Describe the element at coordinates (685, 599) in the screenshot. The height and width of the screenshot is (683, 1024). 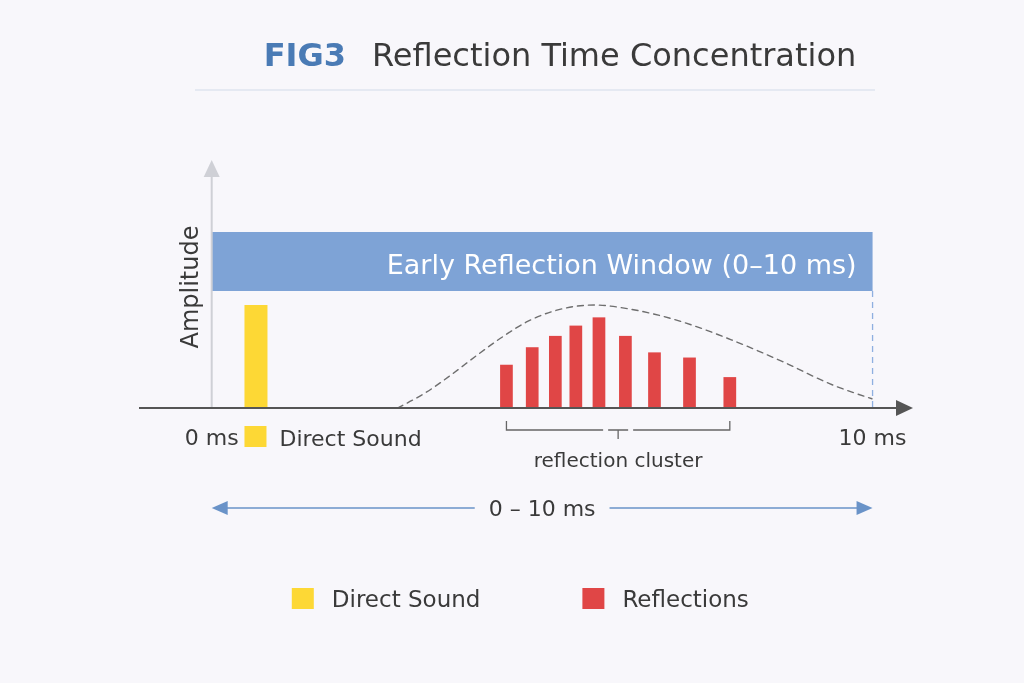
I see `legend-label: Reflections` at that location.